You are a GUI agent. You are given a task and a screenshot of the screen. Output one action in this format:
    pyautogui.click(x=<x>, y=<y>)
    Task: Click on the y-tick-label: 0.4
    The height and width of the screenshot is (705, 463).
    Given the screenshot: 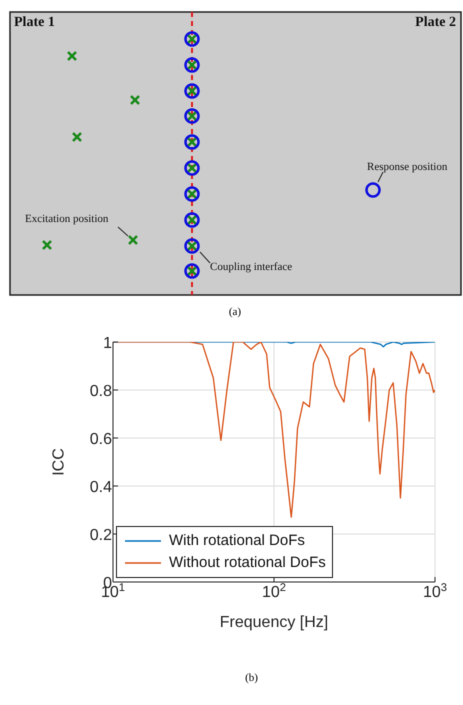 What is the action you would take?
    pyautogui.click(x=101, y=487)
    